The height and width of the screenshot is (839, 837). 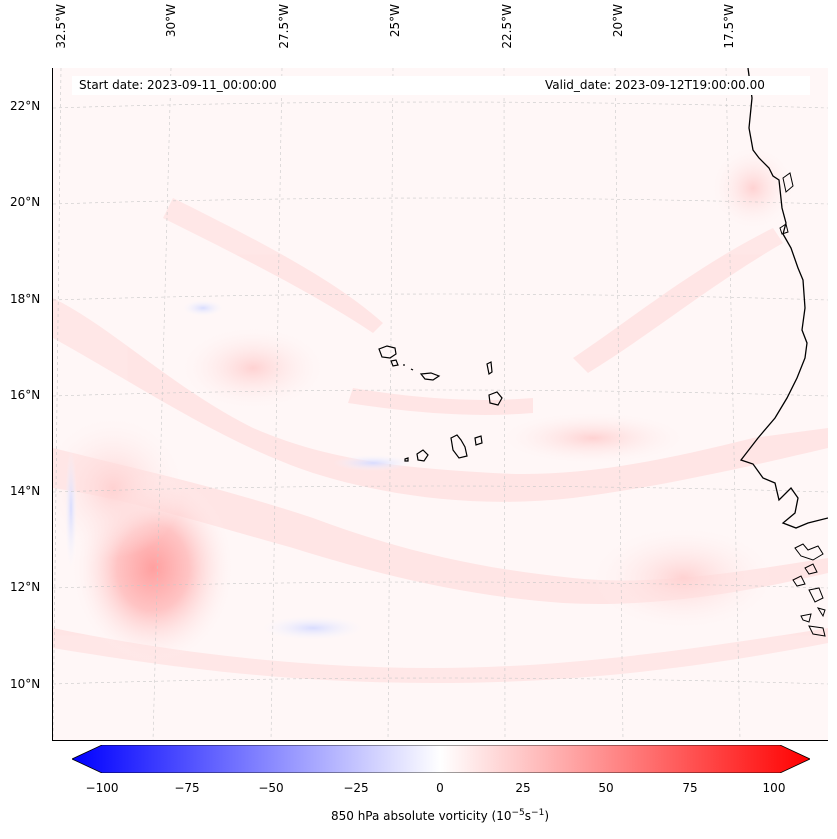 I want to click on lon-label-20w: 20°W, so click(x=618, y=21).